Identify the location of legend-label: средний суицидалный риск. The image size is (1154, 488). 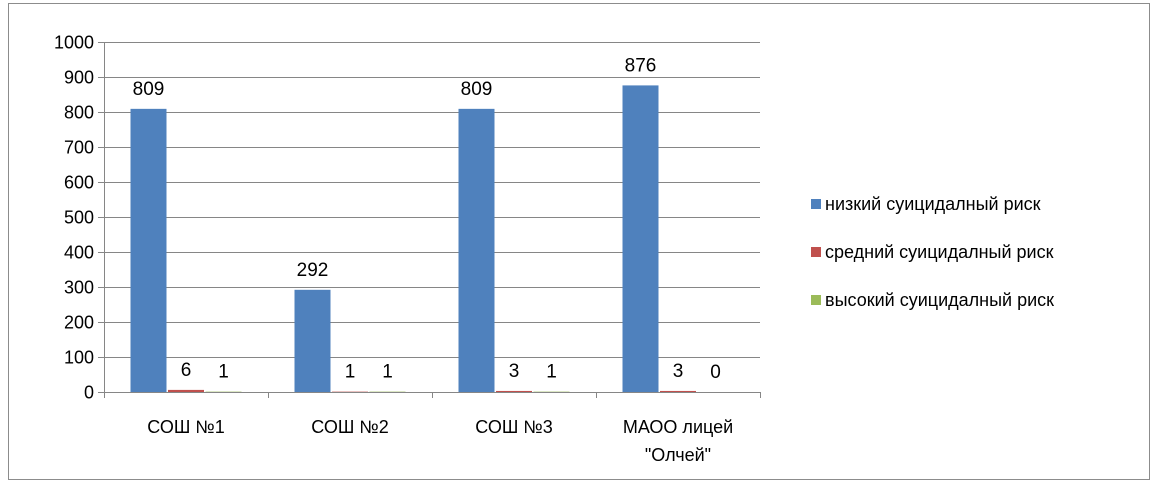
(939, 252).